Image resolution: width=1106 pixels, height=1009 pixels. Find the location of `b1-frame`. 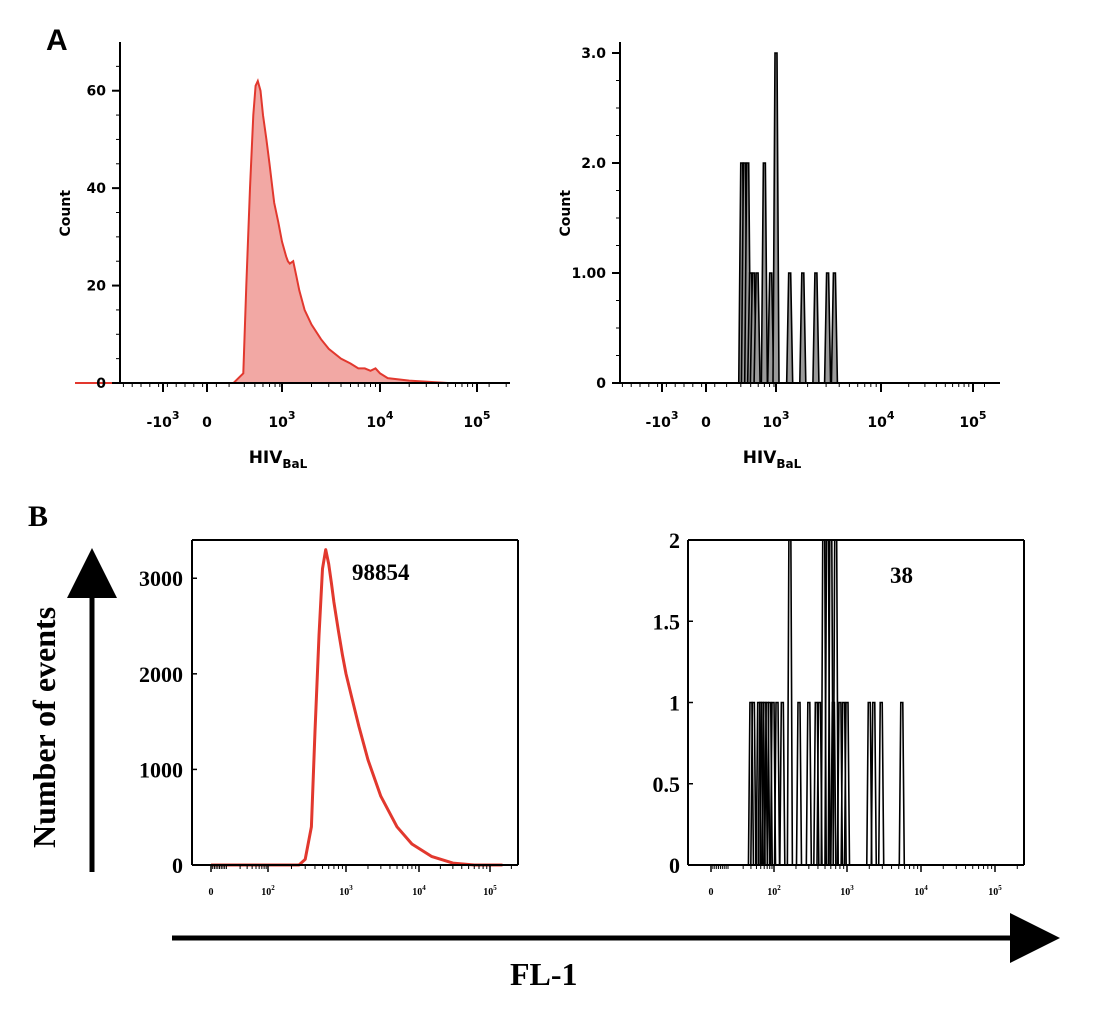

b1-frame is located at coordinates (355, 702).